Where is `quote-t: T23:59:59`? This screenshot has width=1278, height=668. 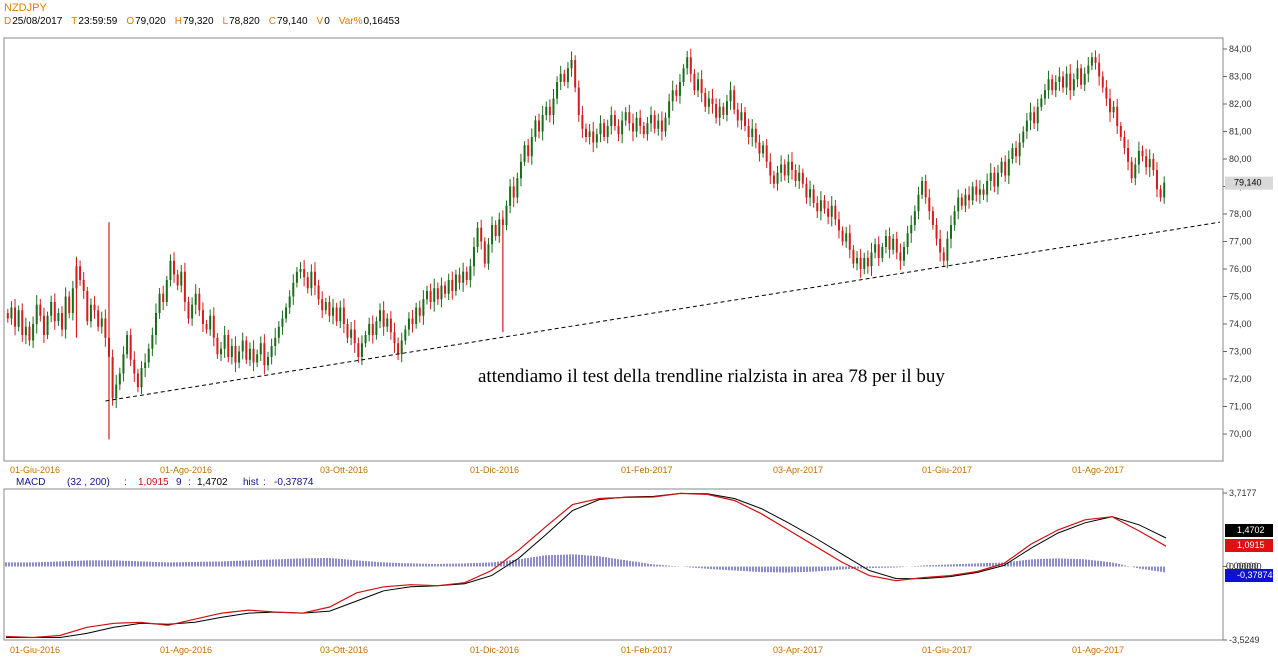
quote-t: T23:59:59 is located at coordinates (94, 21).